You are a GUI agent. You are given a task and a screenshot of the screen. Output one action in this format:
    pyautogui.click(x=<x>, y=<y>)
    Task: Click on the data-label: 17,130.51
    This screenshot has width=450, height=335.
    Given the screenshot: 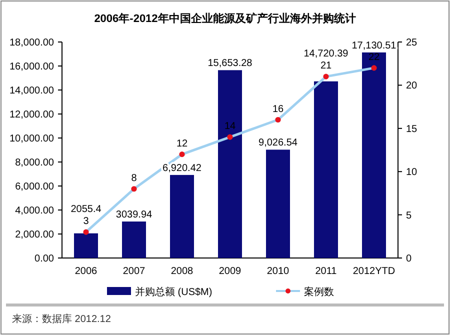 What is the action you would take?
    pyautogui.click(x=374, y=46)
    